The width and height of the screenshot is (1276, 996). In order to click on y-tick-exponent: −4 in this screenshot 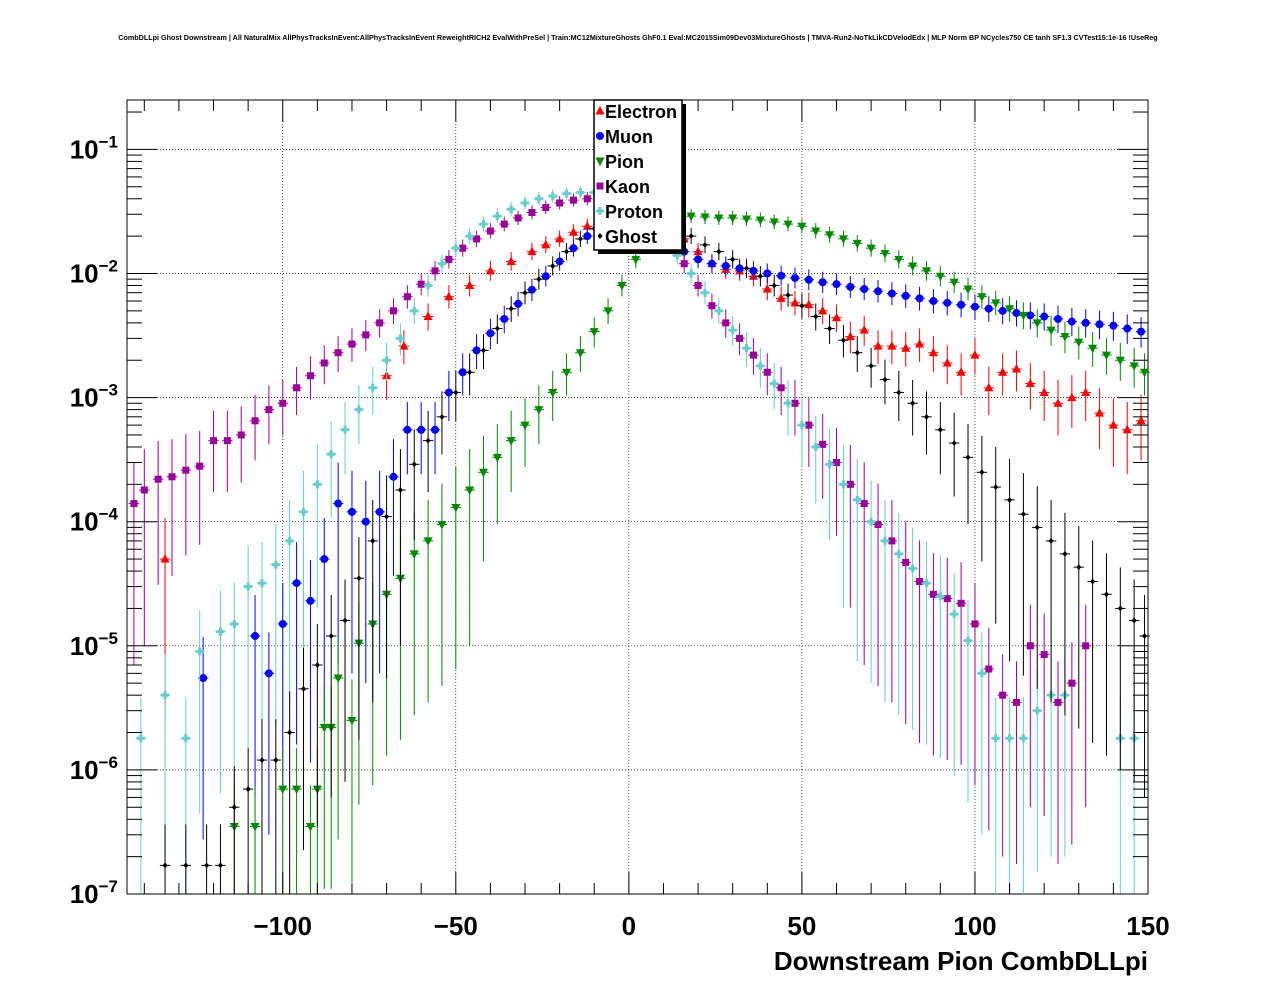, I will do `click(109, 514)`.